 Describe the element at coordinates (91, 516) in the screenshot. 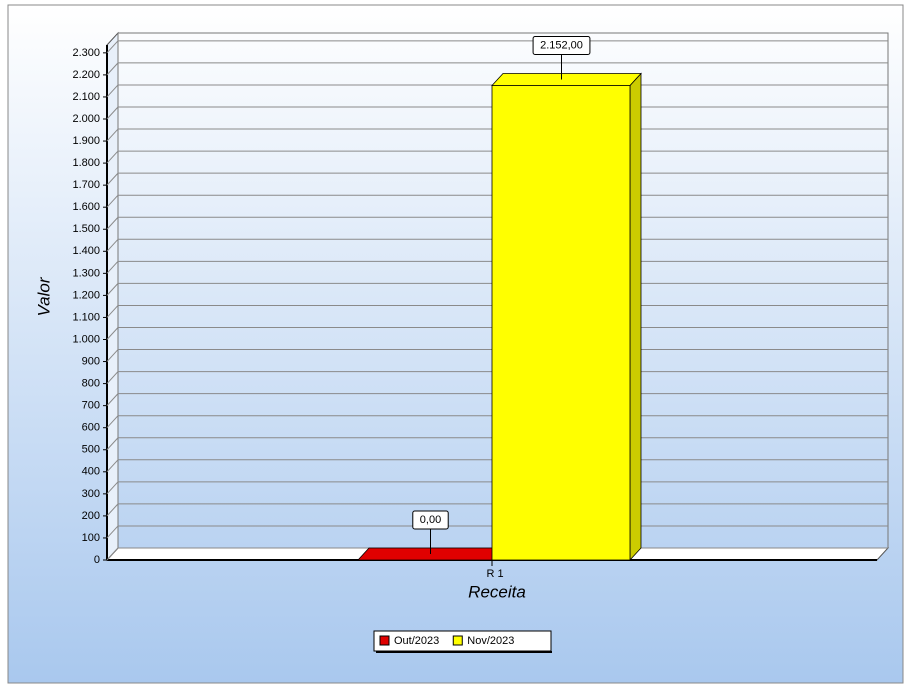

I see `y-tick-label: 200` at that location.